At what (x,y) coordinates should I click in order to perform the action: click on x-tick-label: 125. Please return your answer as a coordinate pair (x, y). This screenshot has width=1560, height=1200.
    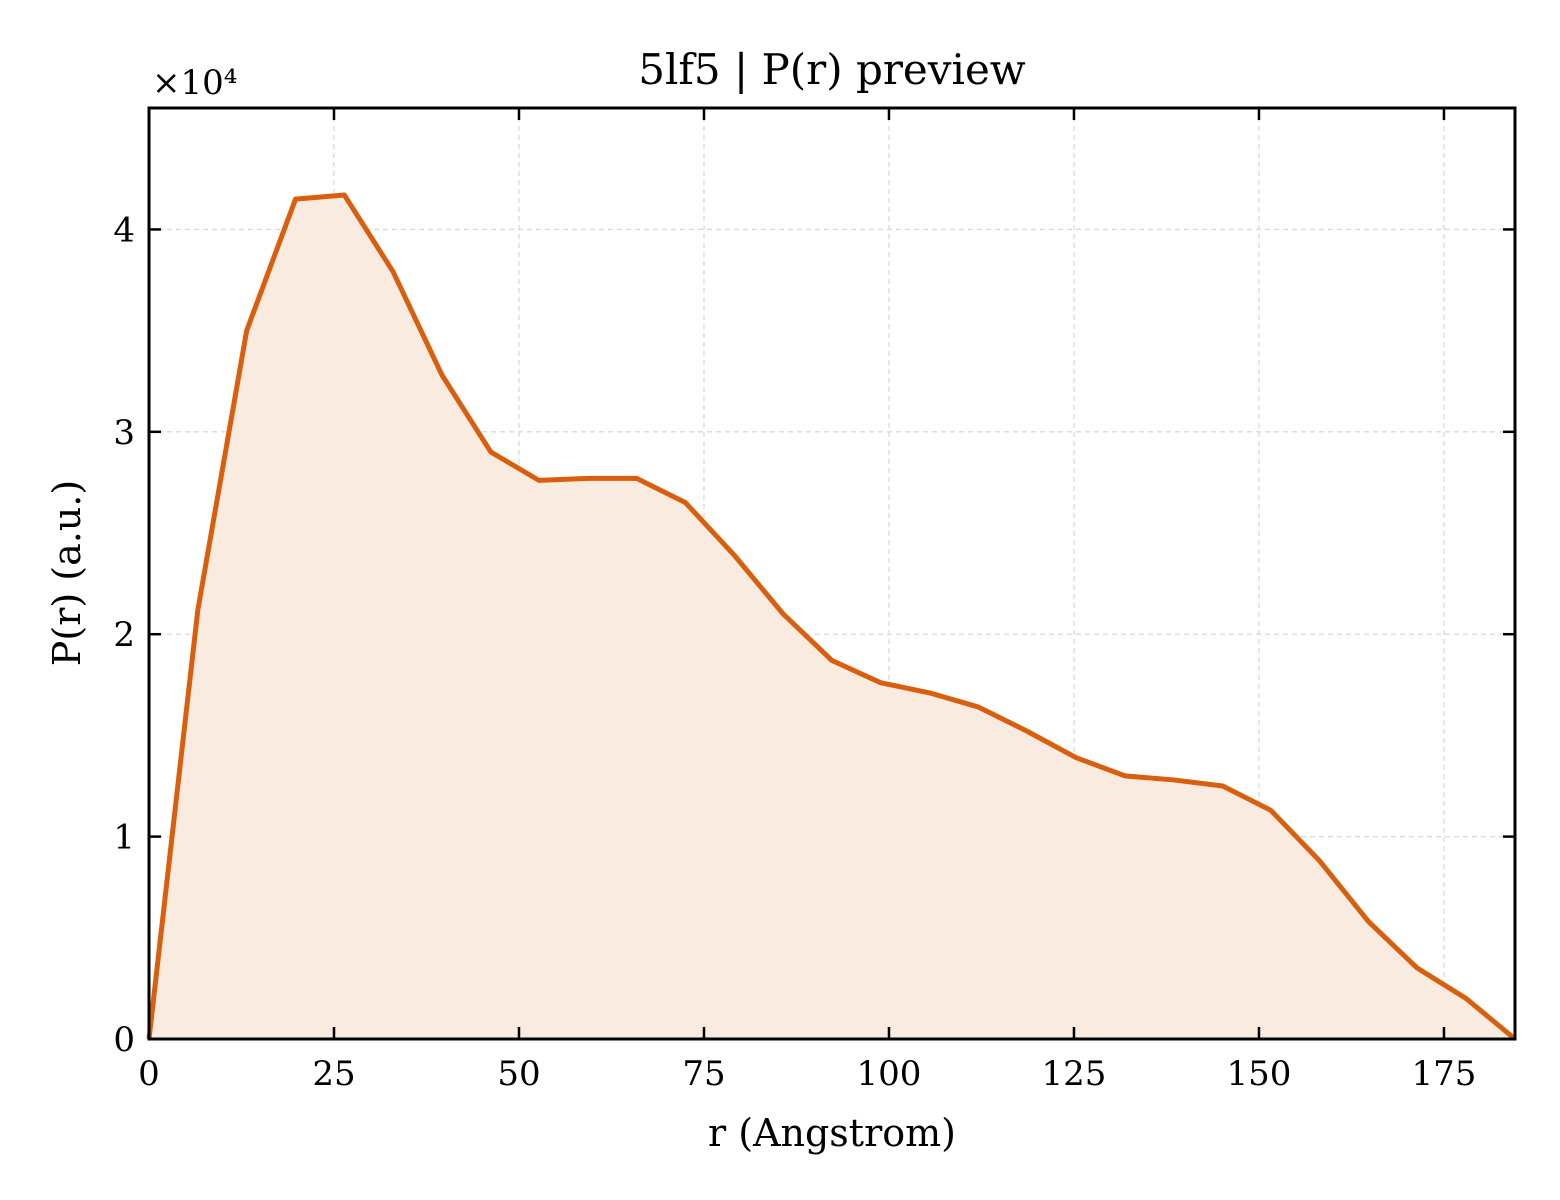
    Looking at the image, I should click on (1074, 1074).